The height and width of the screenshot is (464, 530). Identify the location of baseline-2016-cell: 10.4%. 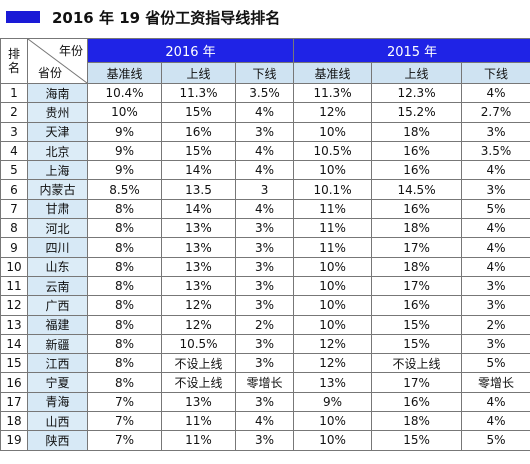
(124, 93).